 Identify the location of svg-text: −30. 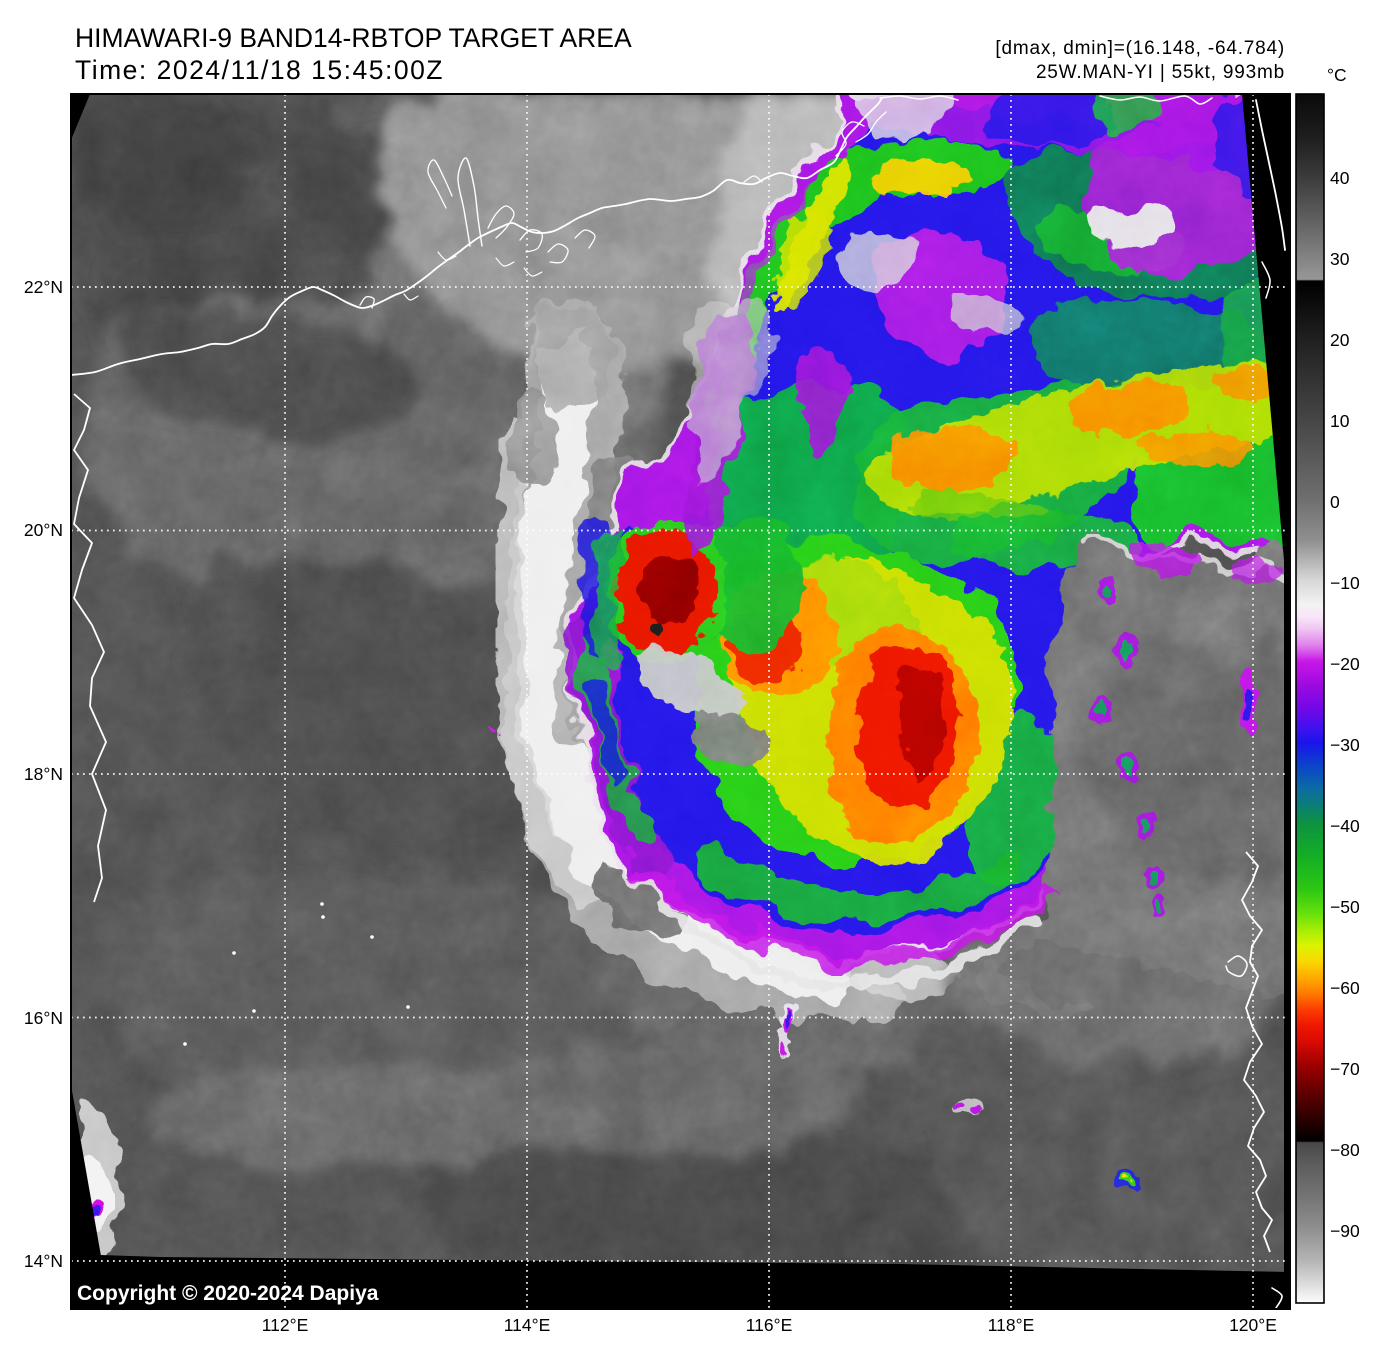
(1345, 745).